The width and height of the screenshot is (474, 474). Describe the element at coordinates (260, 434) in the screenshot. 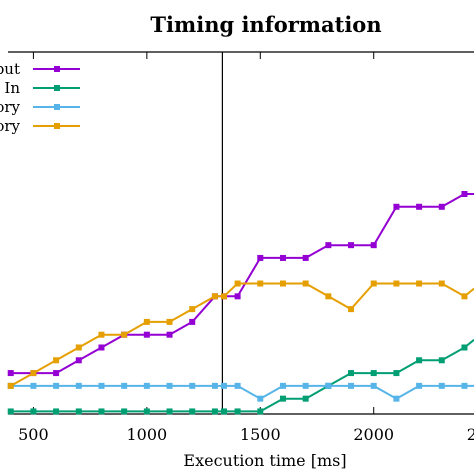

I see `x-tick-label: 1500` at that location.